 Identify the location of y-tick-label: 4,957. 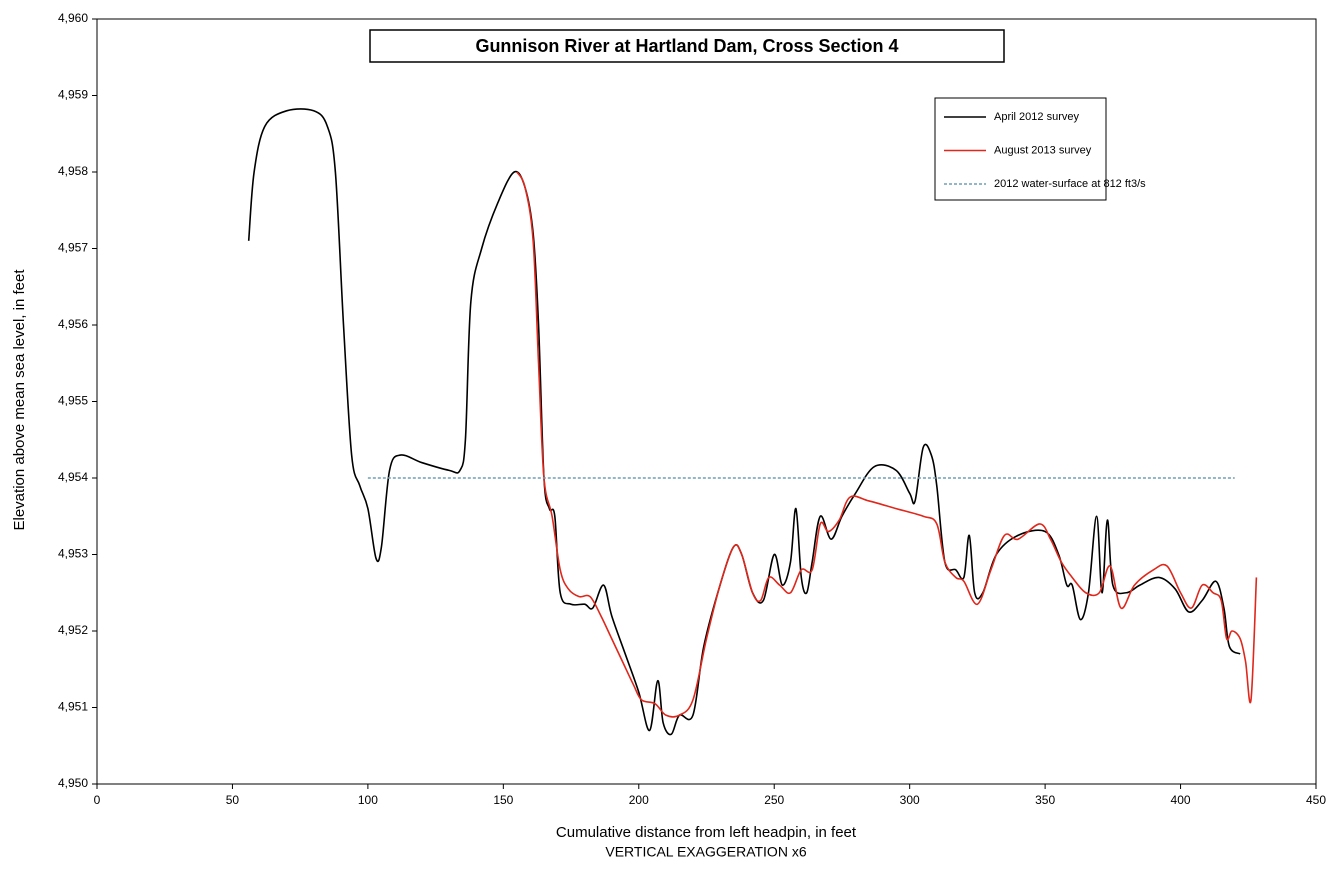
(73, 248).